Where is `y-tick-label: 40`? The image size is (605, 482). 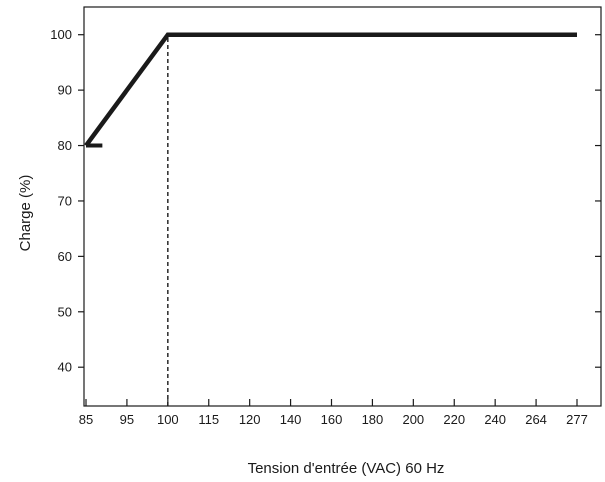 y-tick-label: 40 is located at coordinates (65, 367).